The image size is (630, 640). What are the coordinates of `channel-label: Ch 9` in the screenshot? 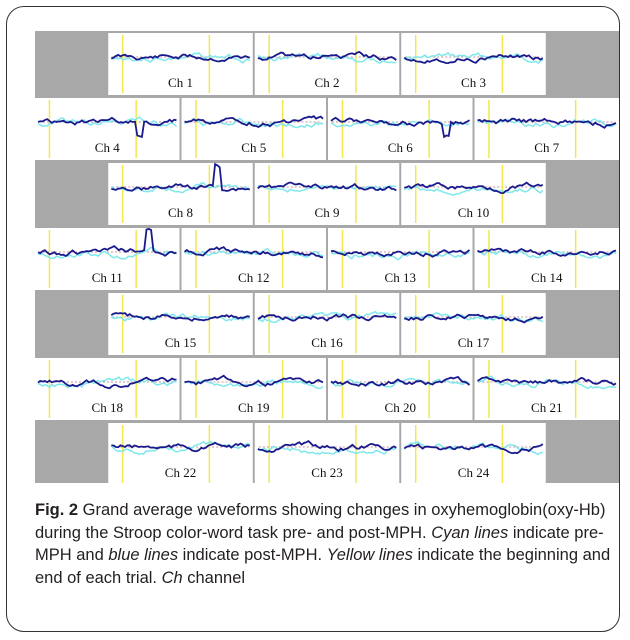 It's located at (327, 212).